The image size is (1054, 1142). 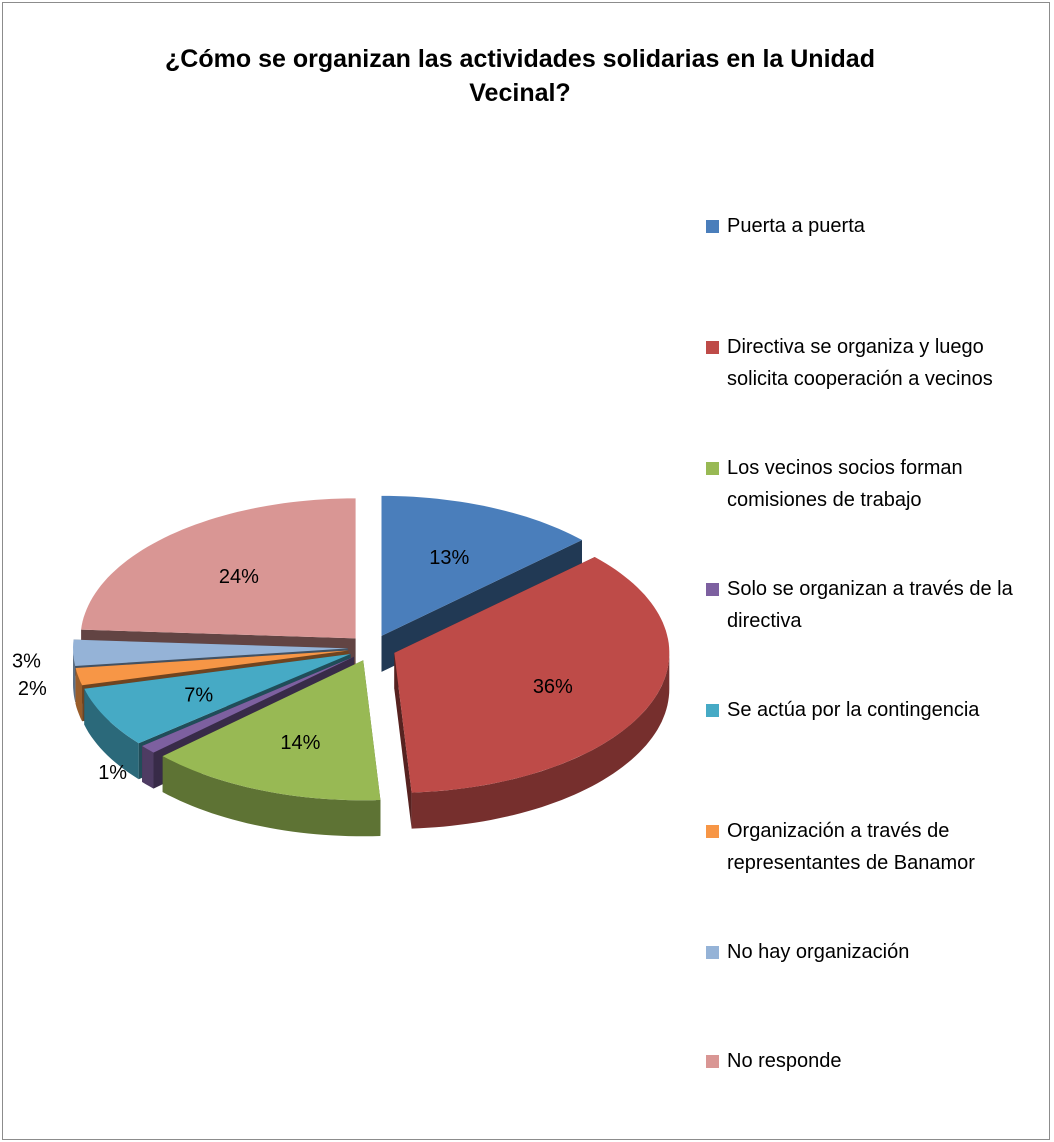 What do you see at coordinates (239, 577) in the screenshot?
I see `data-label: 24%` at bounding box center [239, 577].